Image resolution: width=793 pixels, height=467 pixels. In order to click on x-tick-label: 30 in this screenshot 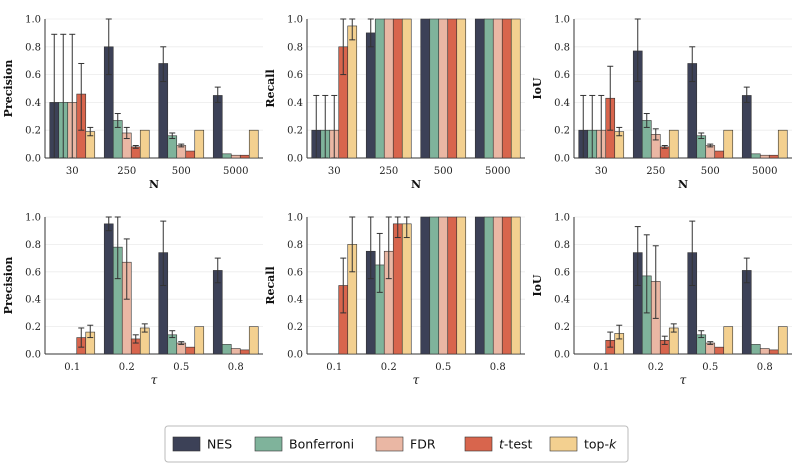, I will do `click(601, 171)`.